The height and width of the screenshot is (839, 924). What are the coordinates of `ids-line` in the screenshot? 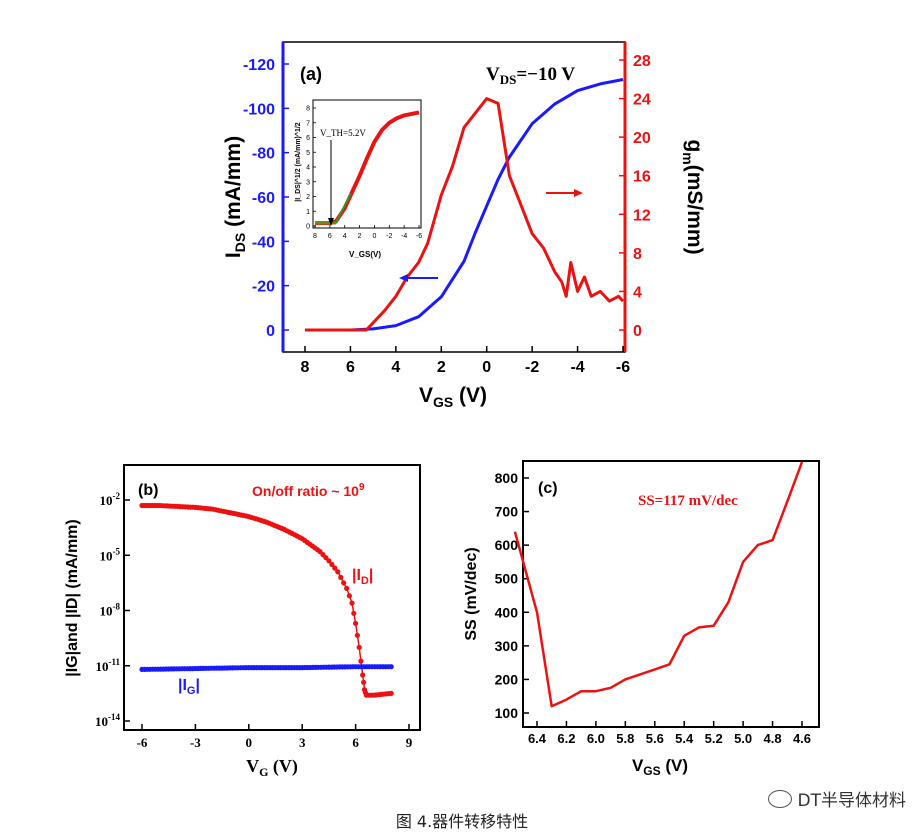 It's located at (464, 205).